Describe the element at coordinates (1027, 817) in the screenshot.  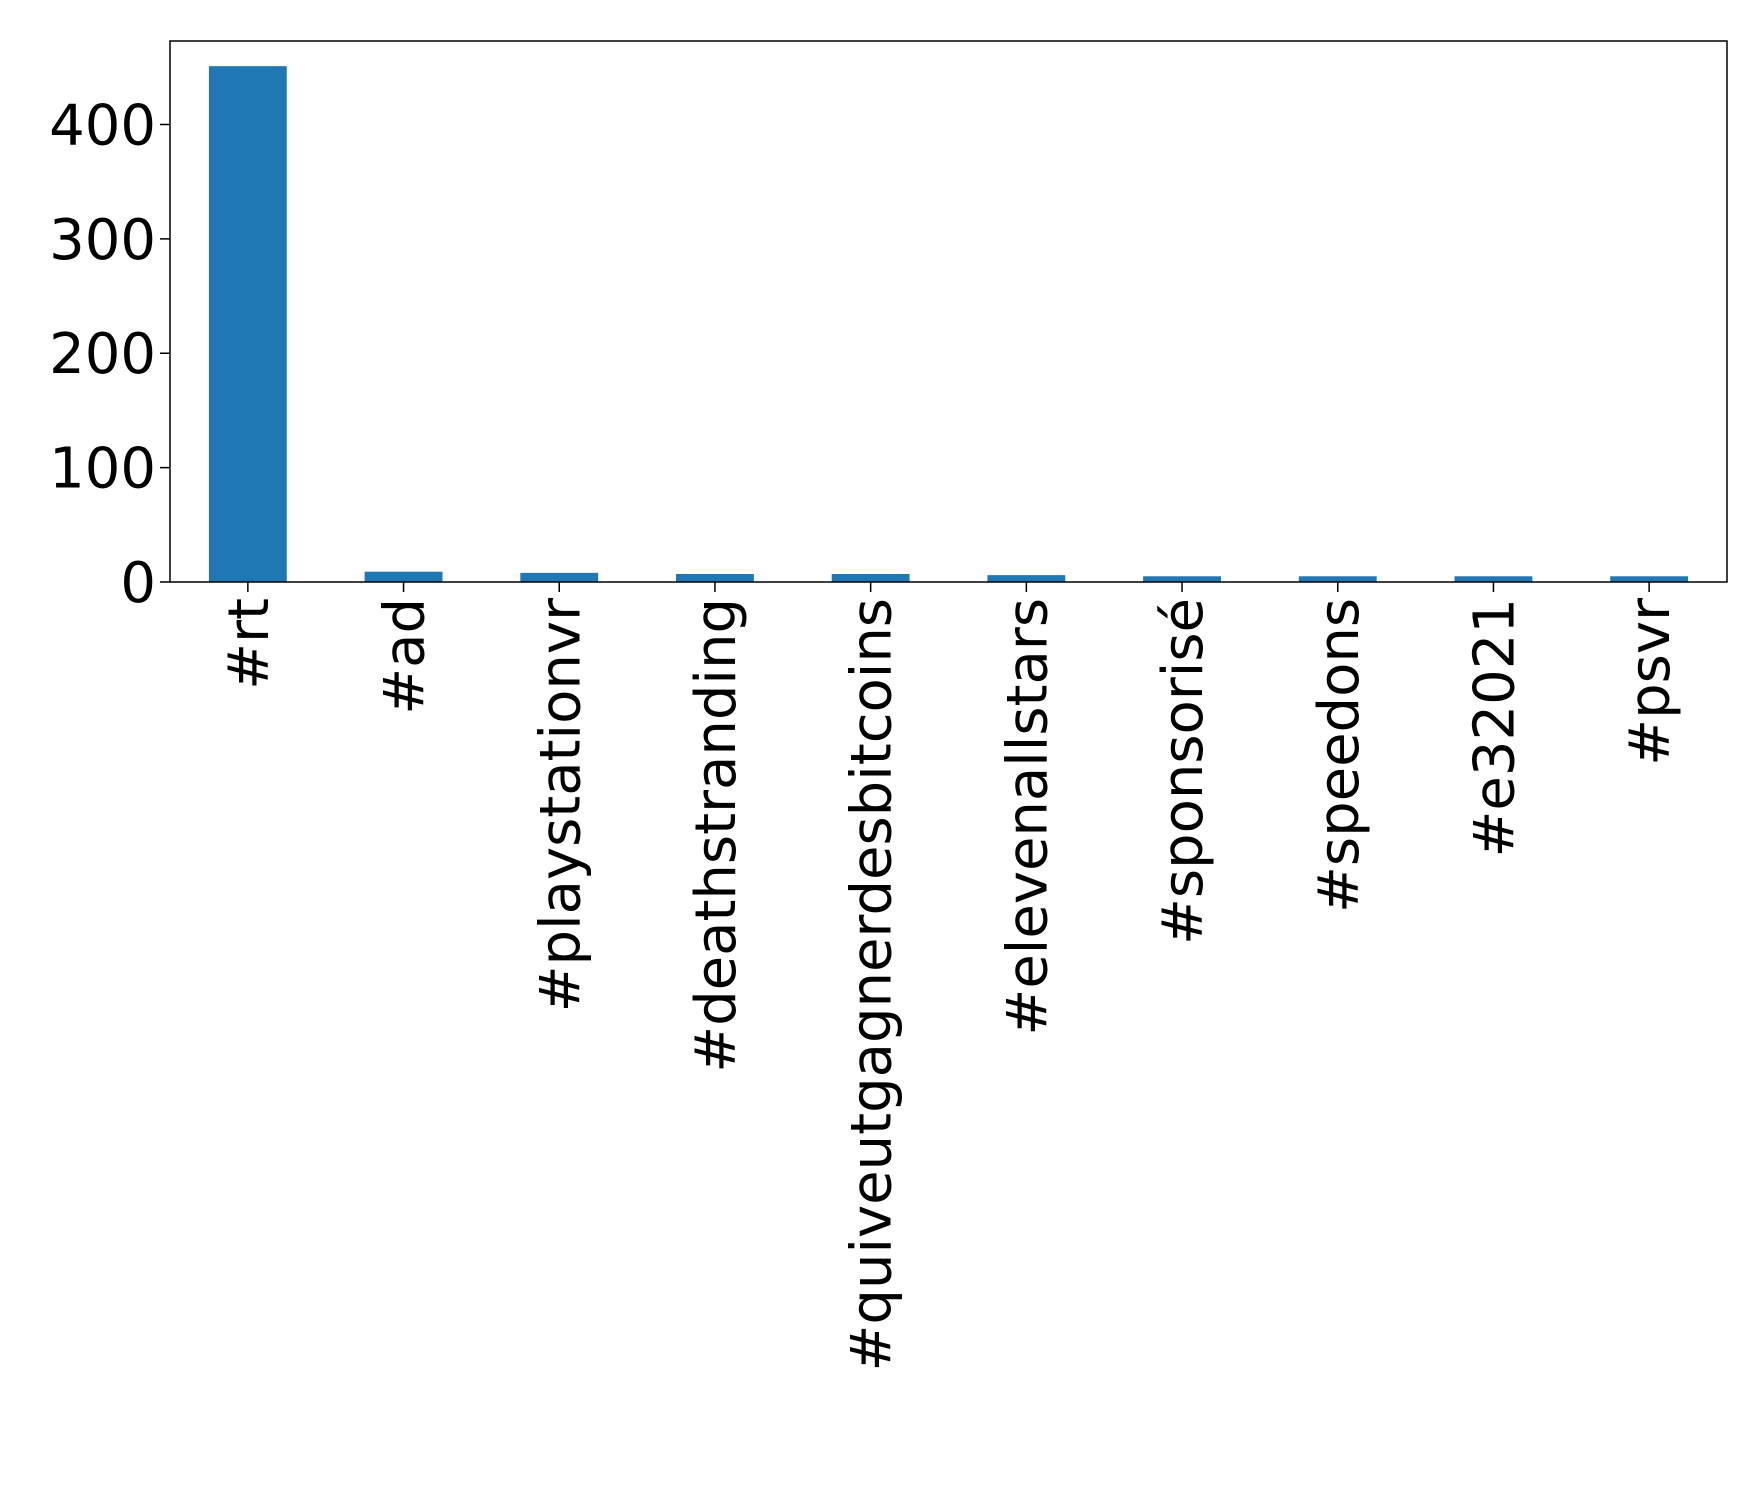
I see `x-tick-label: #elevenallstars` at that location.